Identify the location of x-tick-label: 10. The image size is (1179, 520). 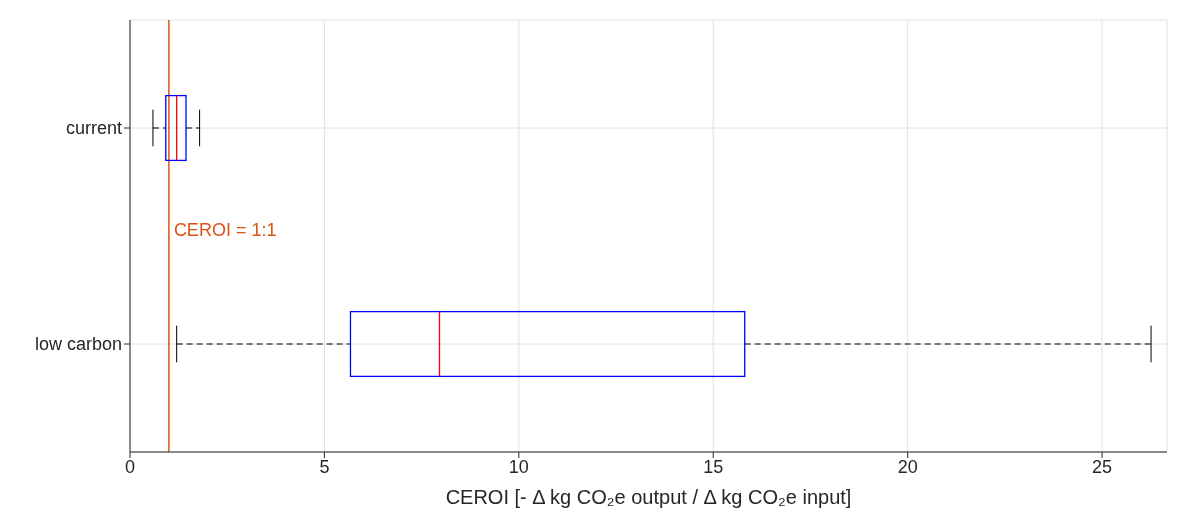
(518, 466).